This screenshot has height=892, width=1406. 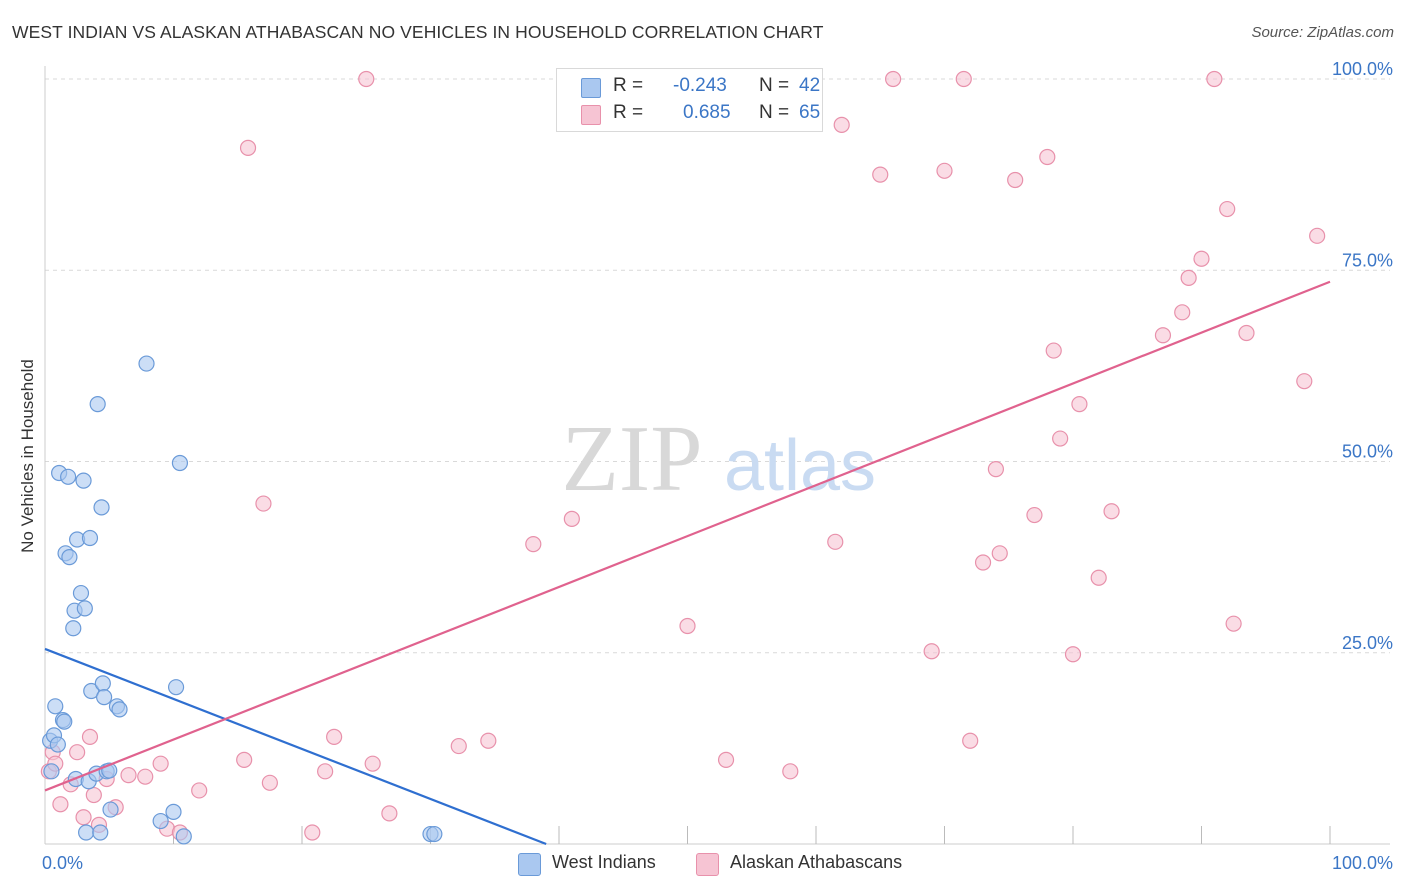 I want to click on bottom-legend-label: Alaskan Athabascans, so click(x=816, y=862).